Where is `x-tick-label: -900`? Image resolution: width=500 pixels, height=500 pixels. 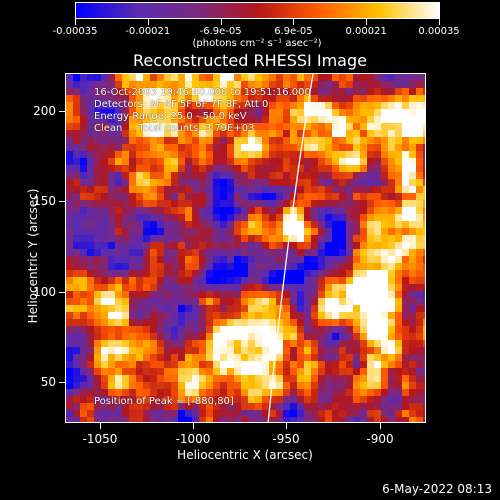 x-tick-label: -900 is located at coordinates (380, 439).